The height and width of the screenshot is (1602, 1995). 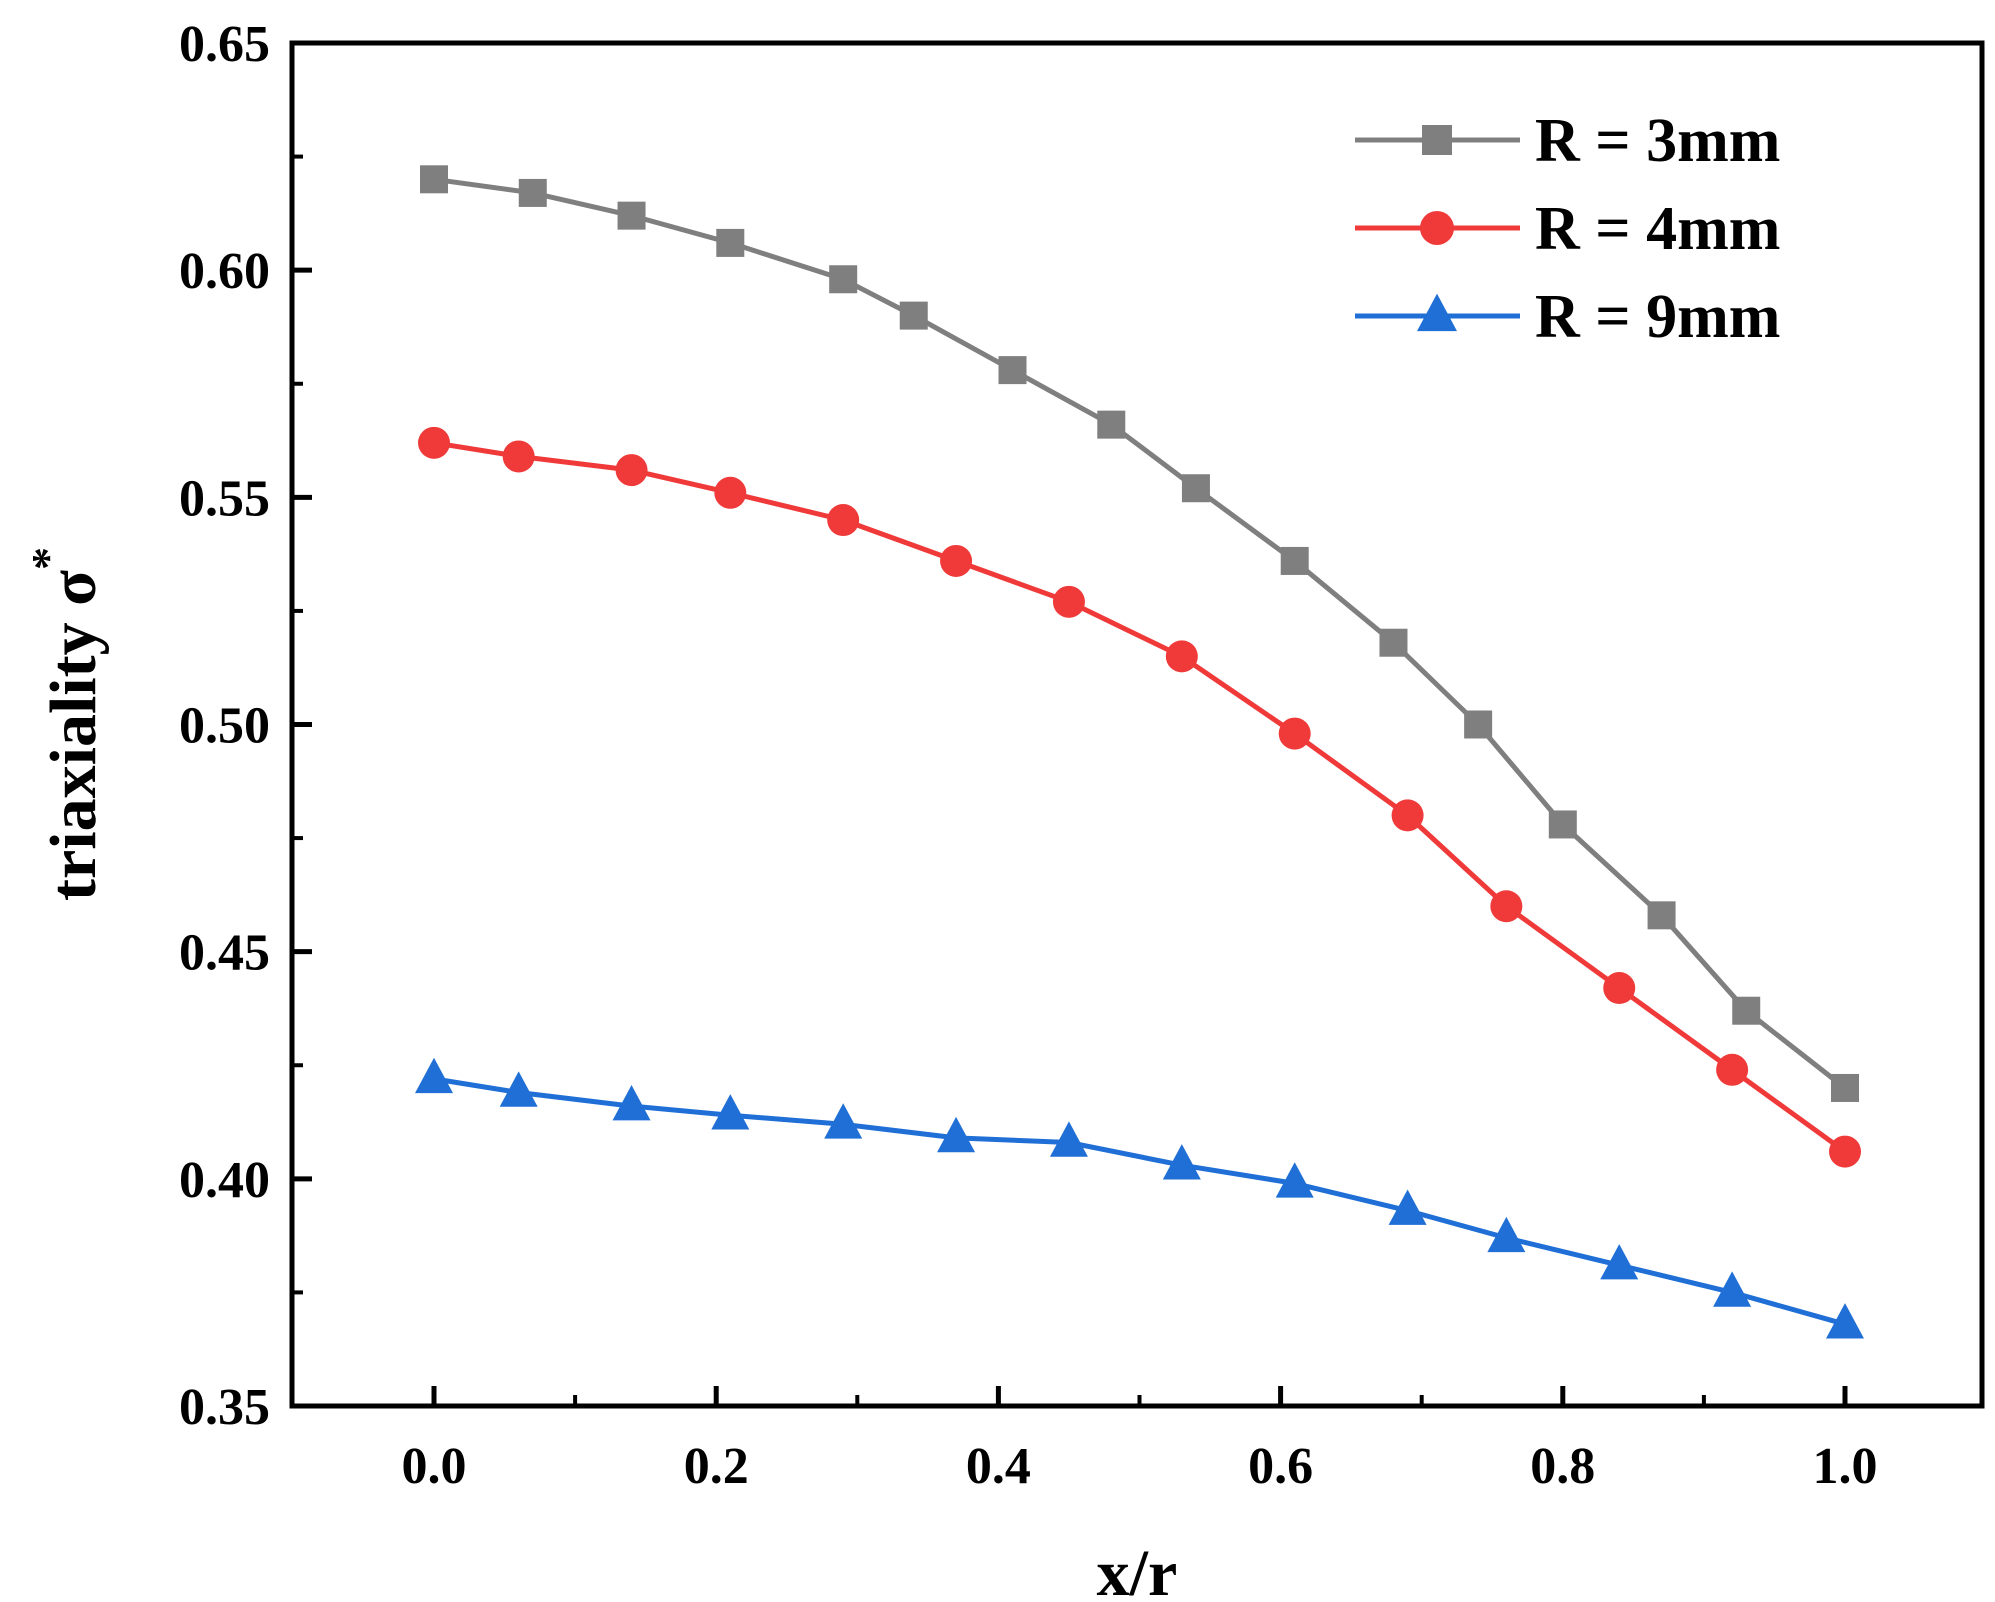 I want to click on y-tick-label: 0.45, so click(x=224, y=953).